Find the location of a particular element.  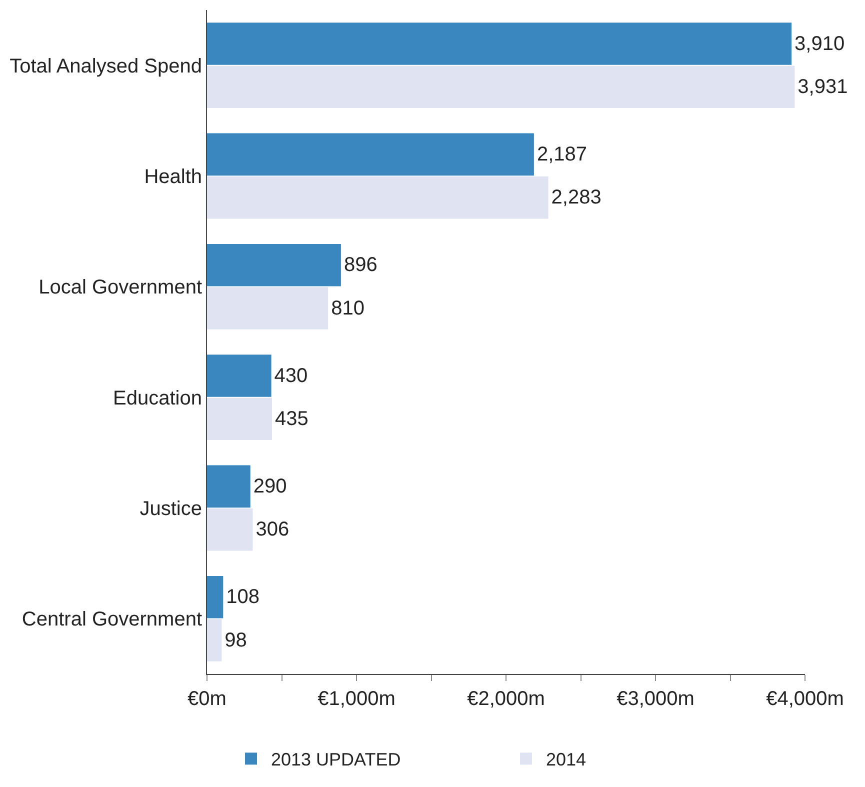

legend-label: 2013 UPDATED is located at coordinates (336, 760).